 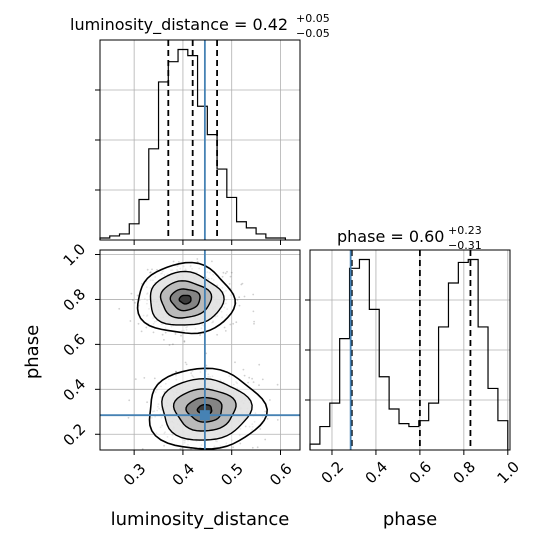 What do you see at coordinates (200, 519) in the screenshot?
I see `x-axis-label-distance: luminosity_distance` at bounding box center [200, 519].